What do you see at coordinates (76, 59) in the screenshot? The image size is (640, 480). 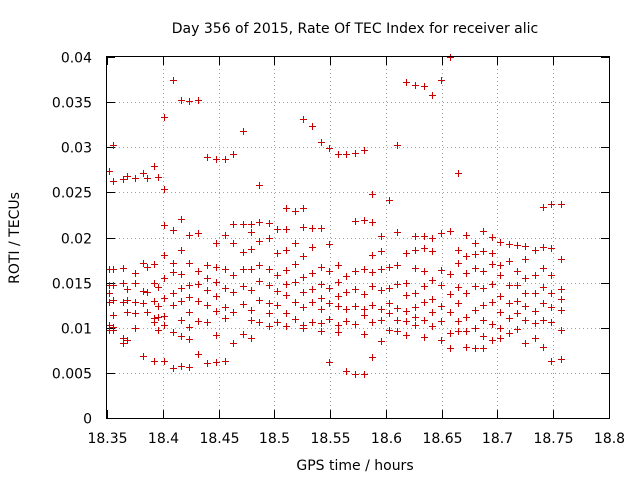 I see `y-tick-label: 0.04` at bounding box center [76, 59].